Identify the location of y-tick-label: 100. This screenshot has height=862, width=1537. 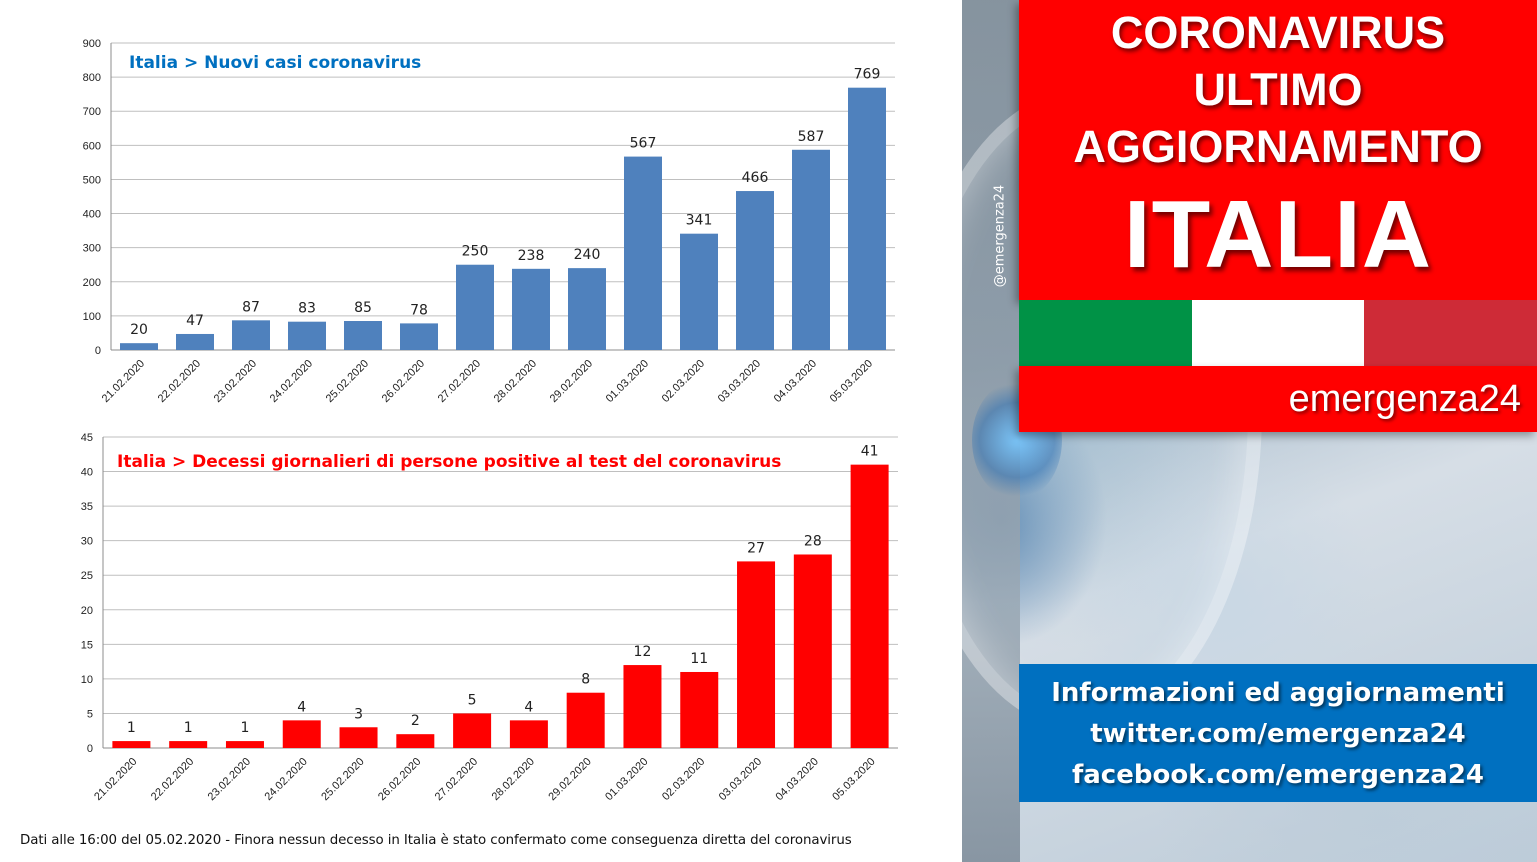
(92, 317).